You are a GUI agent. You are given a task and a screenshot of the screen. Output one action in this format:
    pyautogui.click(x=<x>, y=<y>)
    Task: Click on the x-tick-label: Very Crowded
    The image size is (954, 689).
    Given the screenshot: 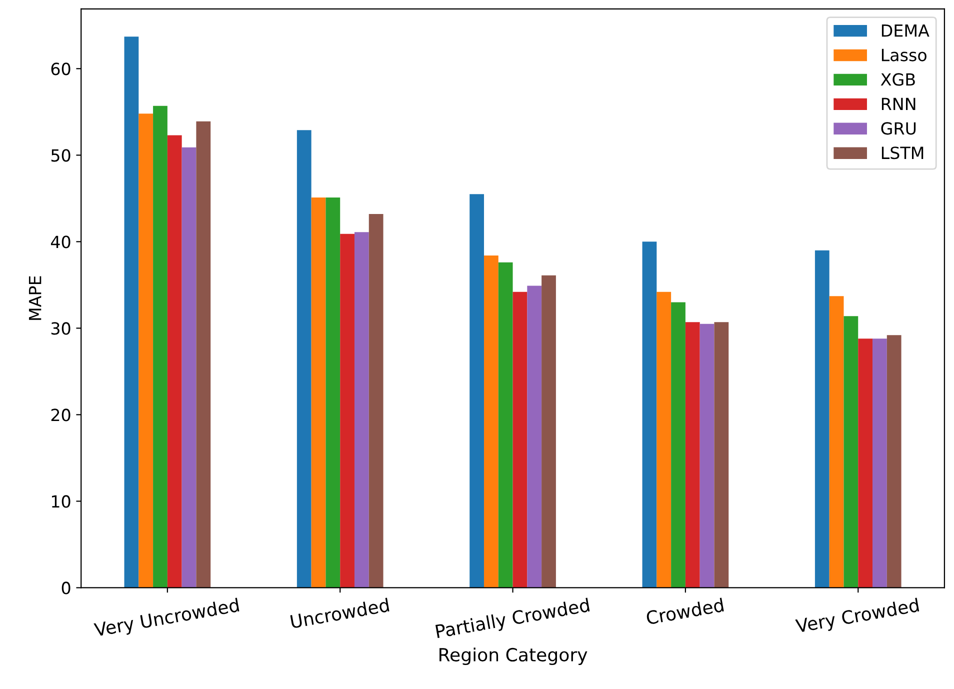 What is the action you would take?
    pyautogui.click(x=857, y=617)
    